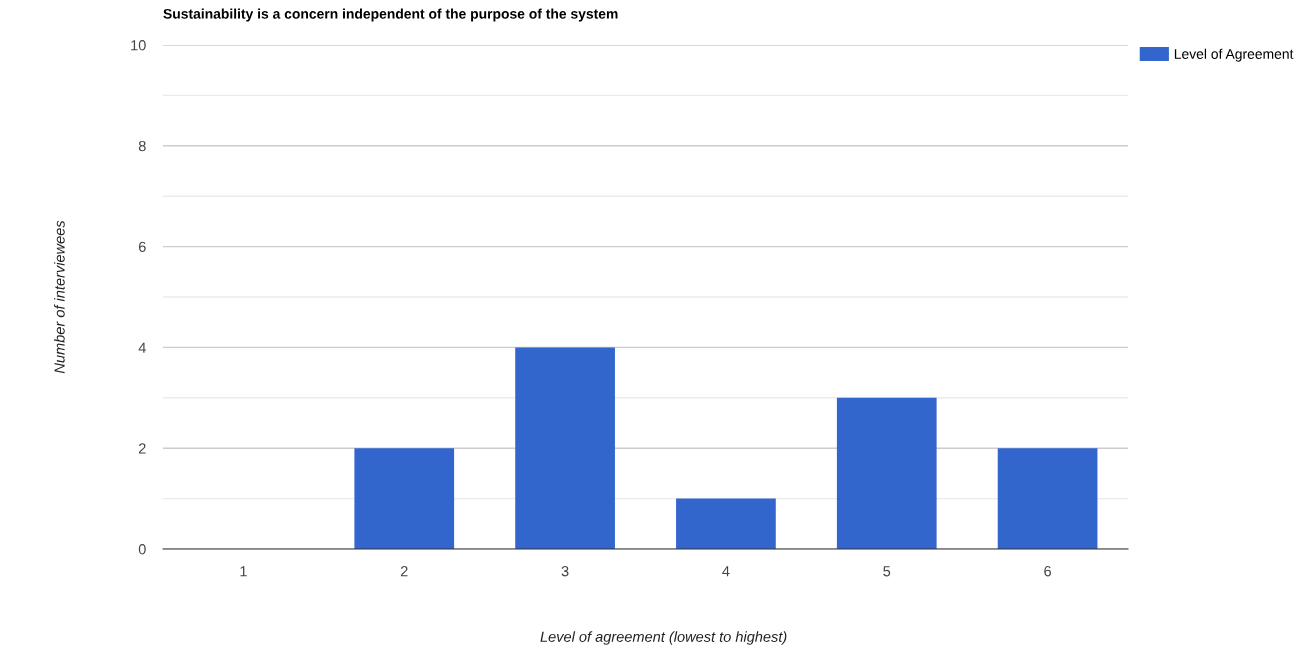 This screenshot has width=1316, height=650. What do you see at coordinates (887, 571) in the screenshot?
I see `x-tick-label: 5` at bounding box center [887, 571].